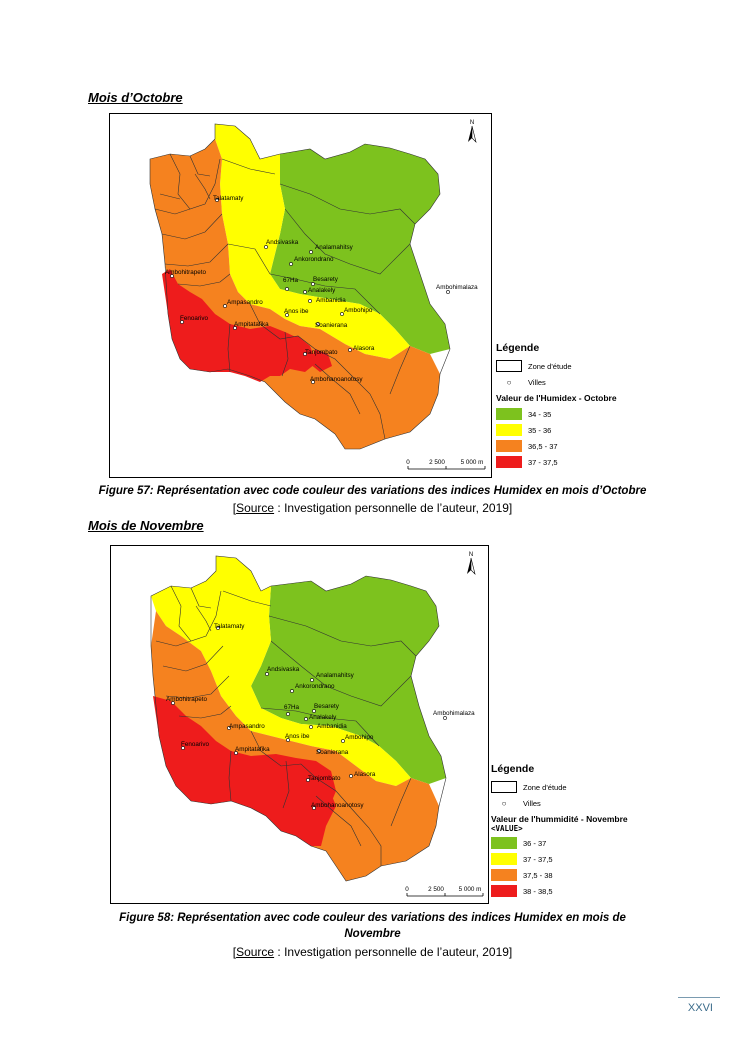  I want to click on section-heading-november: Mois de Novembre, so click(146, 525).